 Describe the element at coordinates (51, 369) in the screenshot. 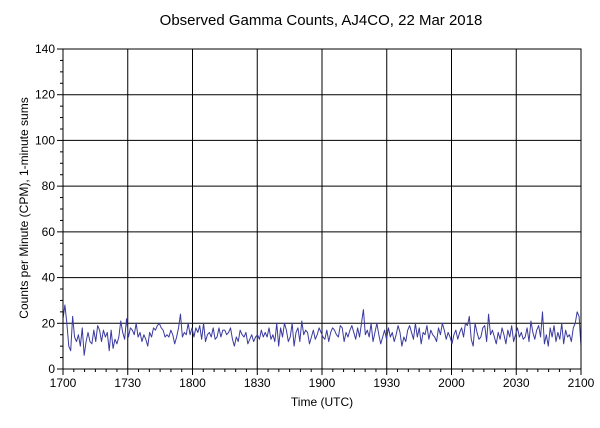

I see `y-tick-label: 0` at that location.